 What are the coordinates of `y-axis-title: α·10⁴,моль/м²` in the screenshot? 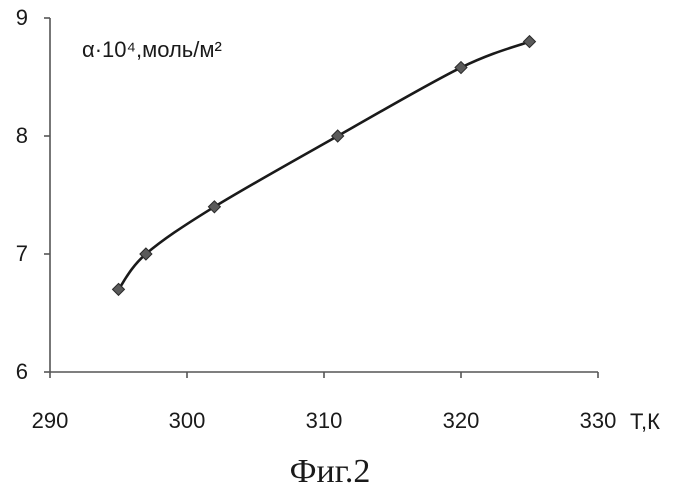 It's located at (152, 49).